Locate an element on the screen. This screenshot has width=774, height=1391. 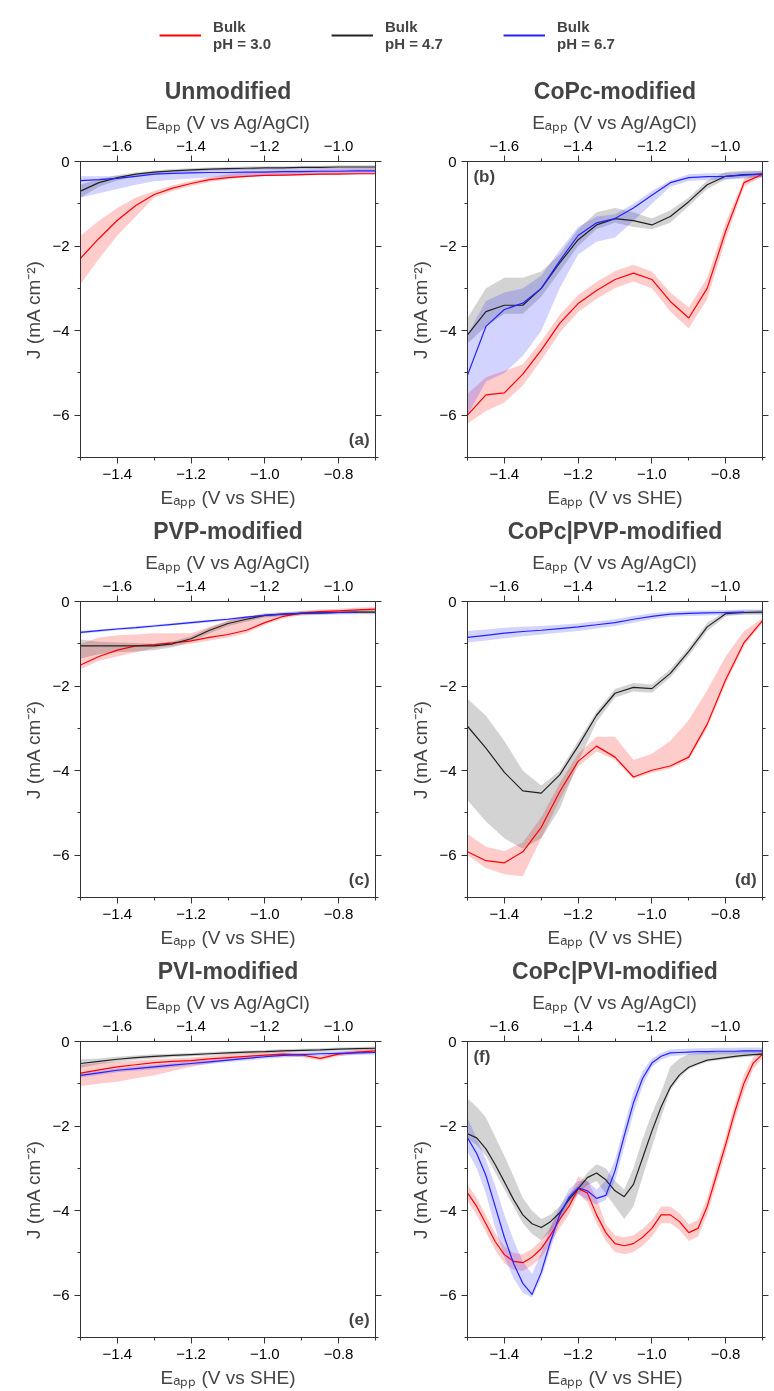
chart-title: CoPc-modified is located at coordinates (615, 90).